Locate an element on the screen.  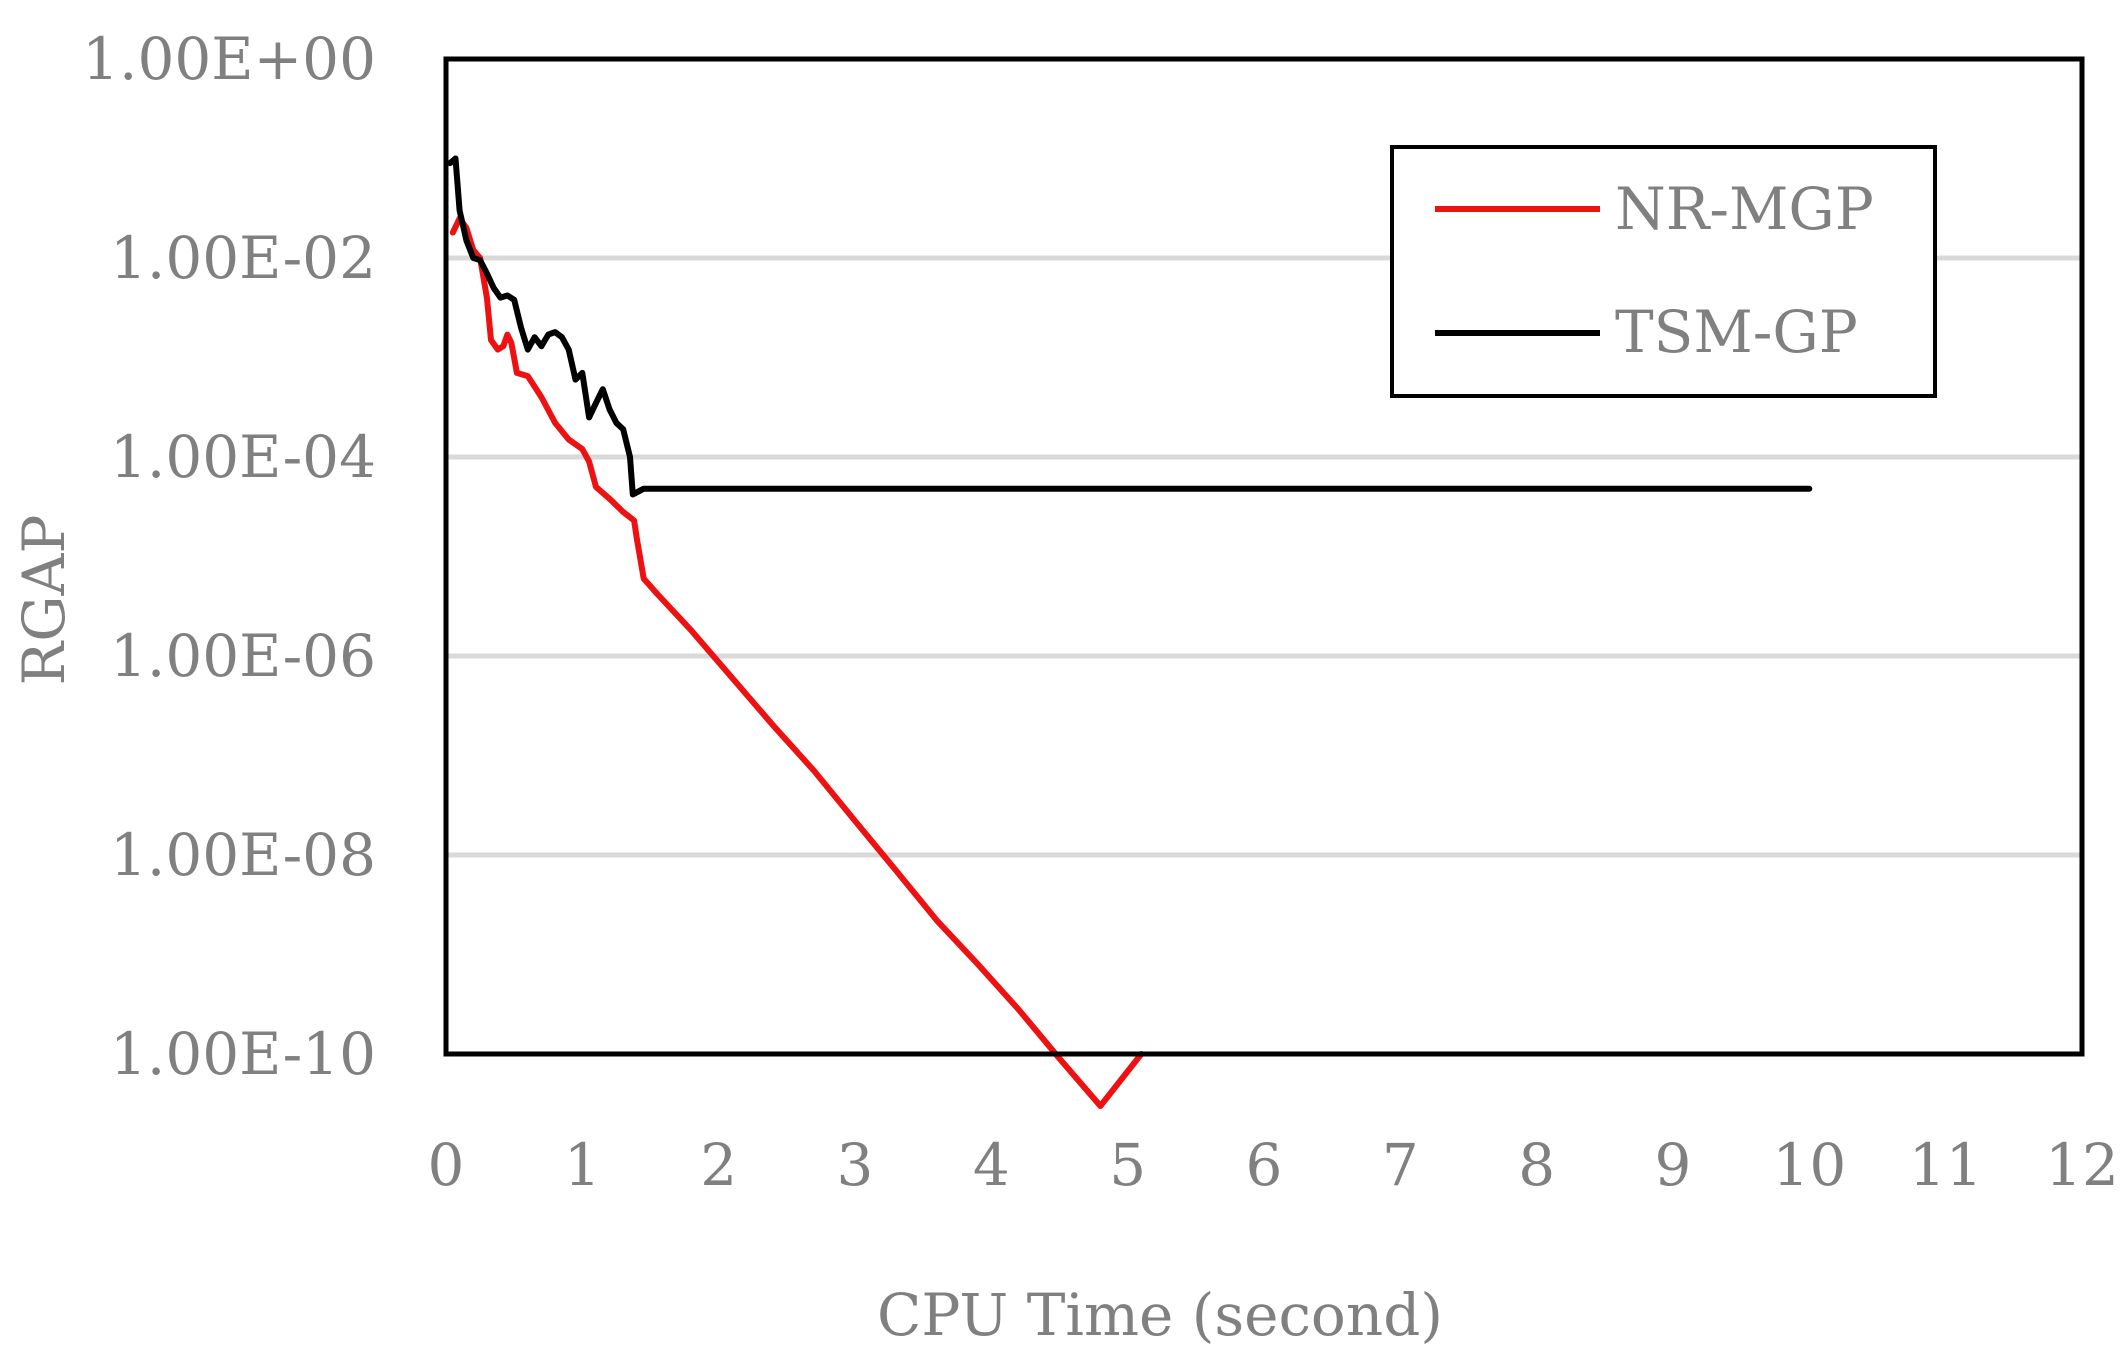
x-tick-label: 1 is located at coordinates (582, 1165).